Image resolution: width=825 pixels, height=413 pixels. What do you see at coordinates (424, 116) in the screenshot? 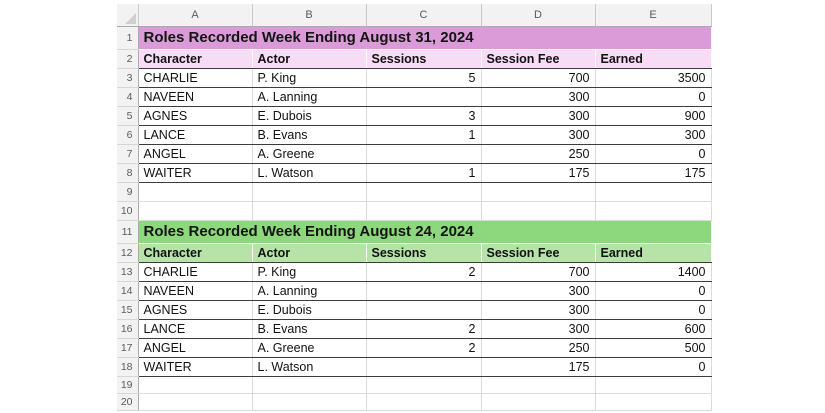
I see `cell-C5: 3` at bounding box center [424, 116].